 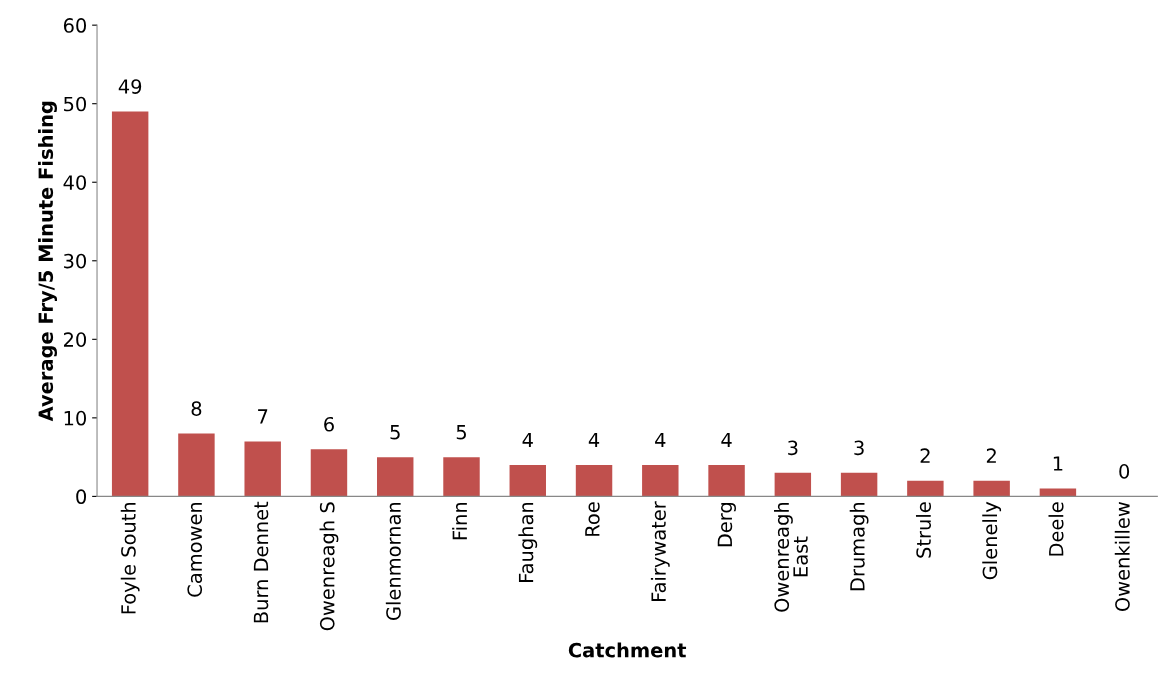 What do you see at coordinates (329, 424) in the screenshot?
I see `data-label: 6` at bounding box center [329, 424].